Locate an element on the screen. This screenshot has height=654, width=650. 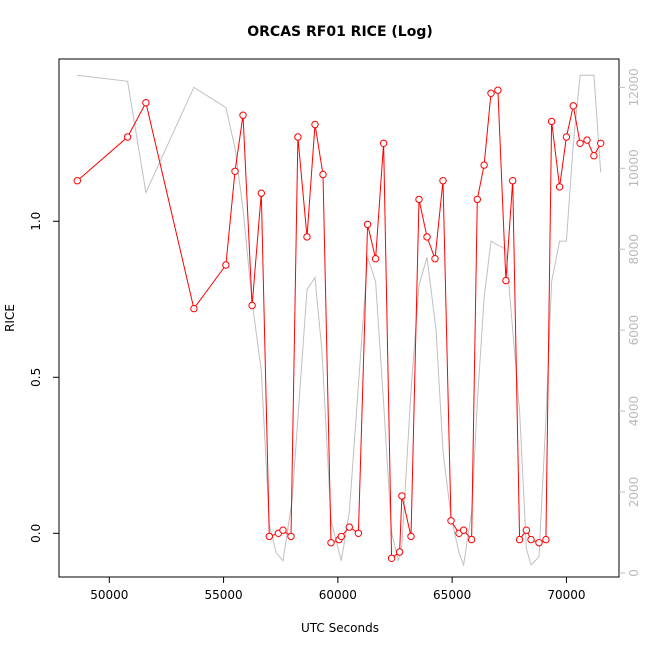
y2-tick-label: 8000 is located at coordinates (634, 249).